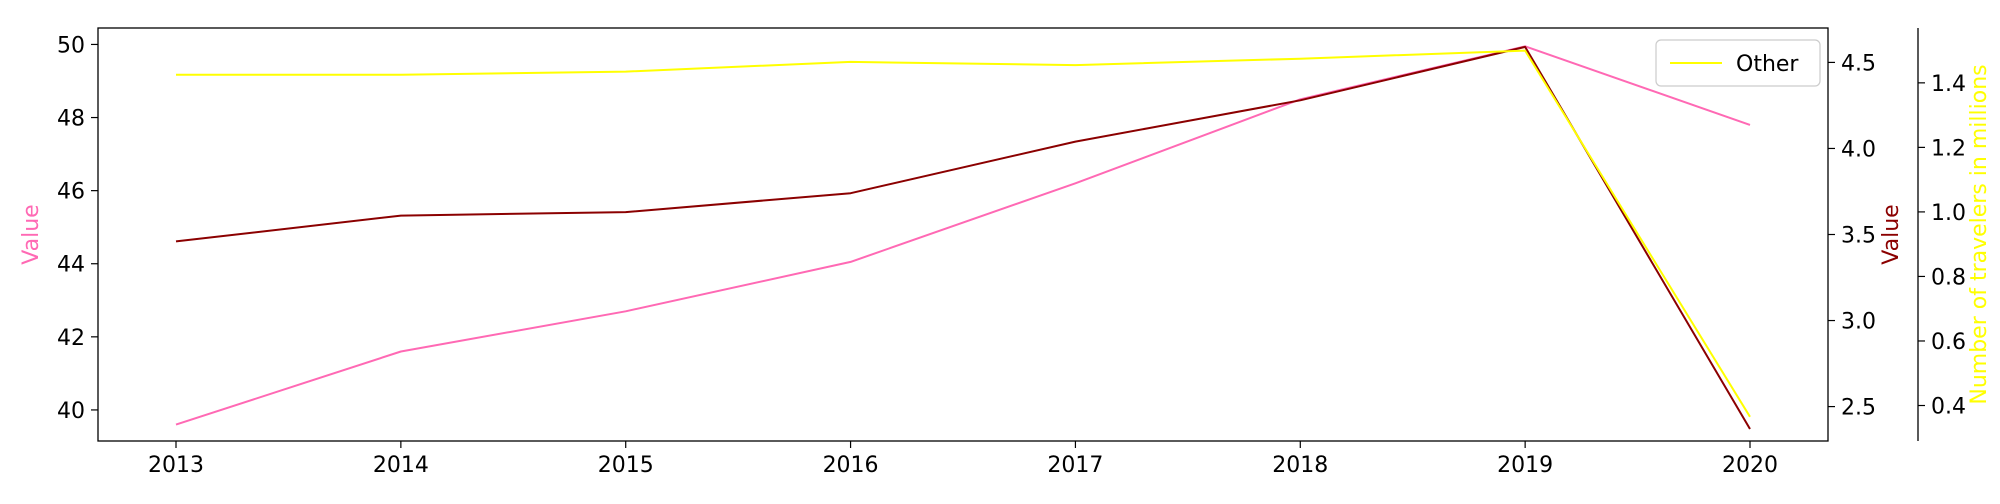 This screenshot has height=504, width=2000. What do you see at coordinates (1948, 342) in the screenshot?
I see `right-2-y-tick-label: 0.6` at bounding box center [1948, 342].